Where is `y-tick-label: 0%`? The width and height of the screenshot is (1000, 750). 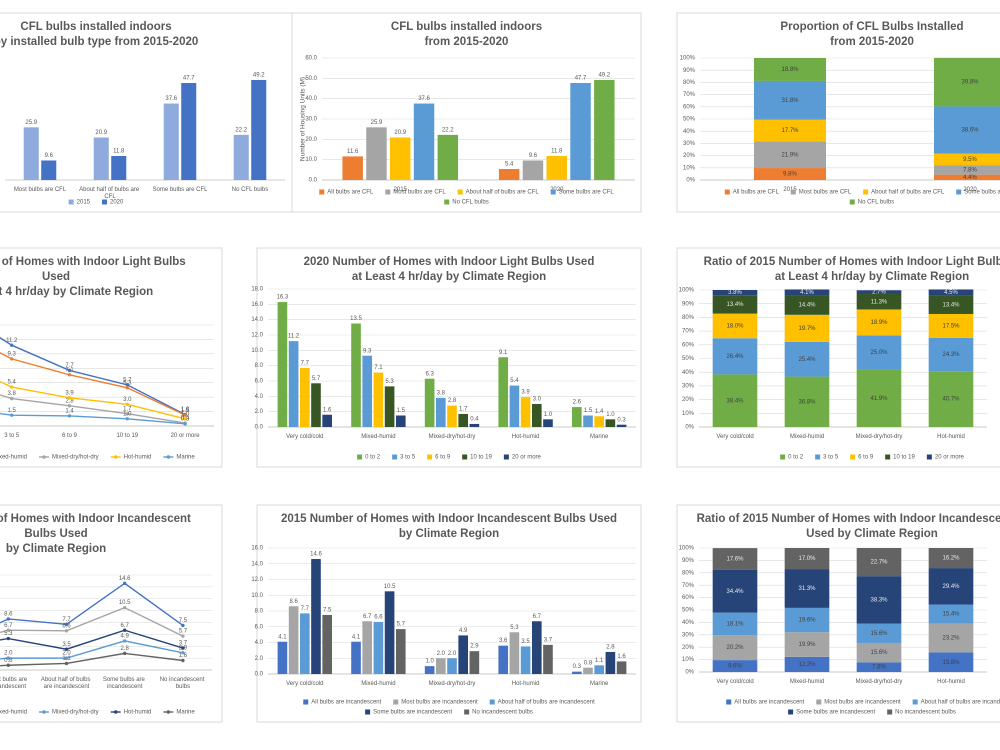
y-tick-label: 0% is located at coordinates (689, 673).